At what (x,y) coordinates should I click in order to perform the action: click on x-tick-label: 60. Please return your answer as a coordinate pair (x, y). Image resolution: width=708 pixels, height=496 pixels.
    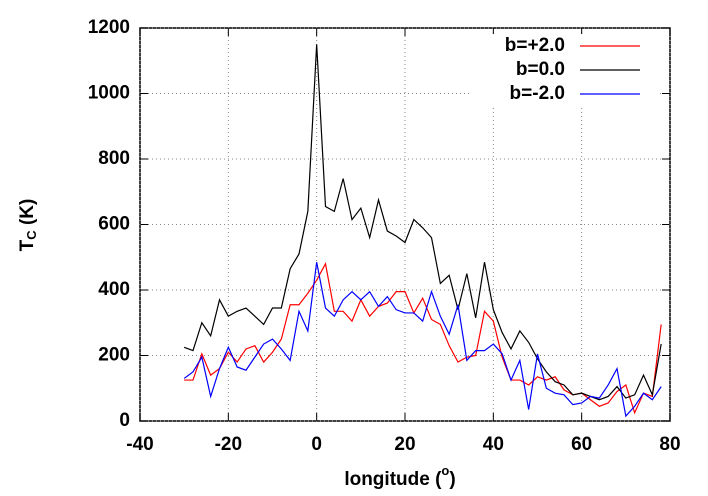
    Looking at the image, I should click on (581, 444).